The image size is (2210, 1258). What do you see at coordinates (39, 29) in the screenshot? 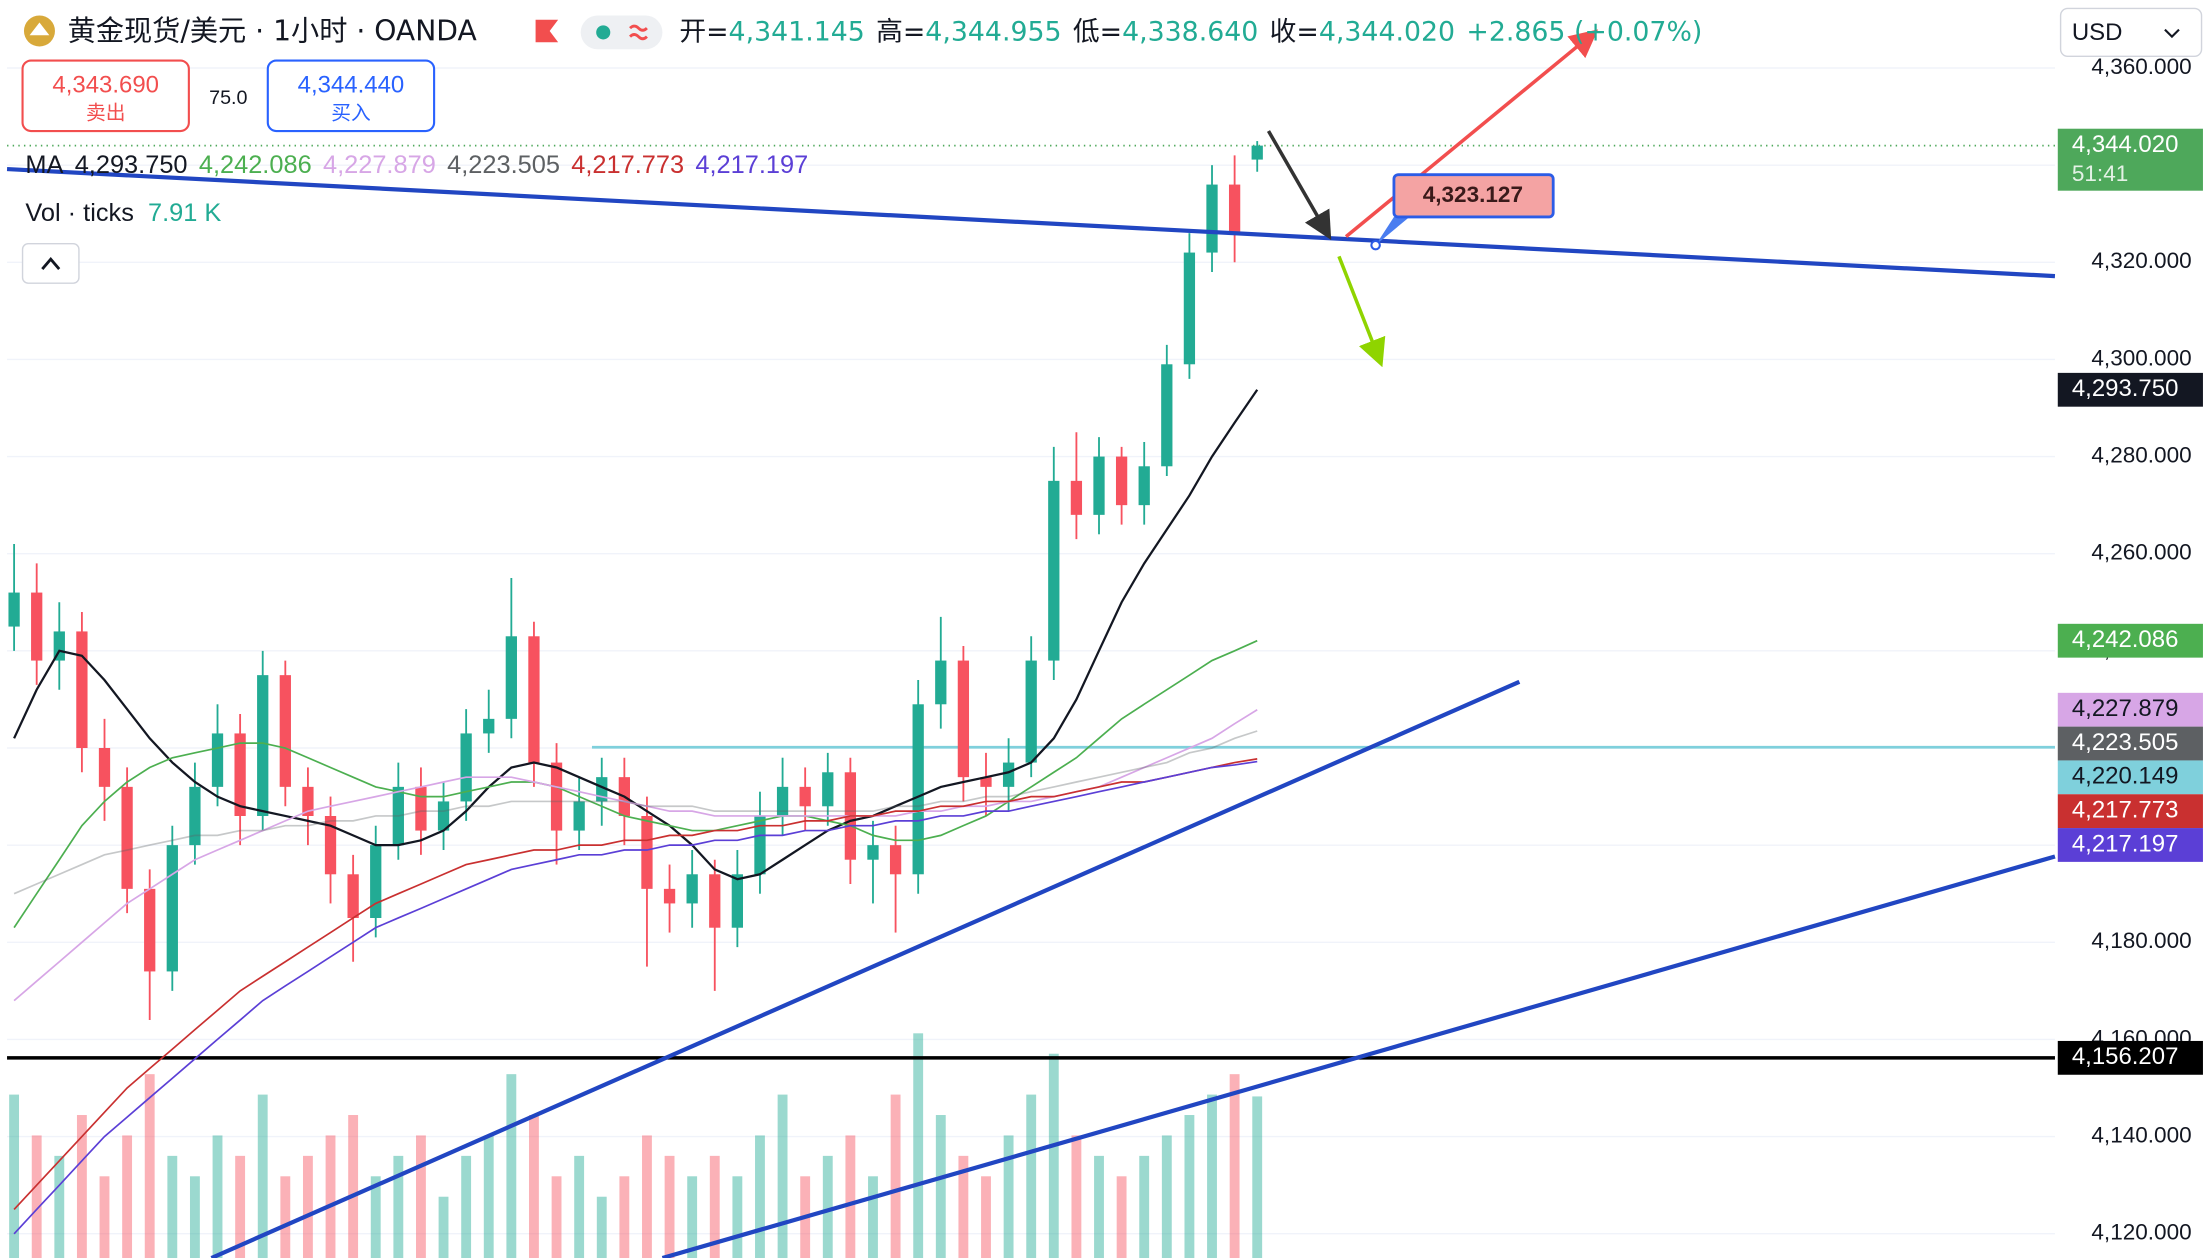
I see `logo-glyph` at bounding box center [39, 29].